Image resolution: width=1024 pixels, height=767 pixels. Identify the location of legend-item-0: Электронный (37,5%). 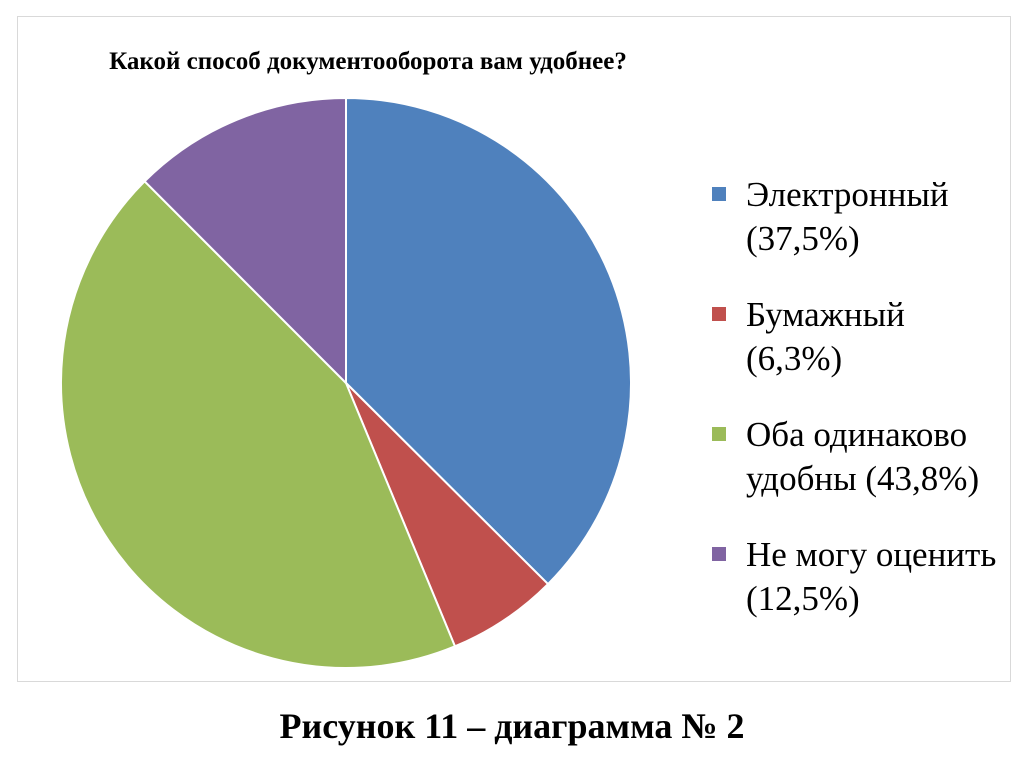
(856, 217).